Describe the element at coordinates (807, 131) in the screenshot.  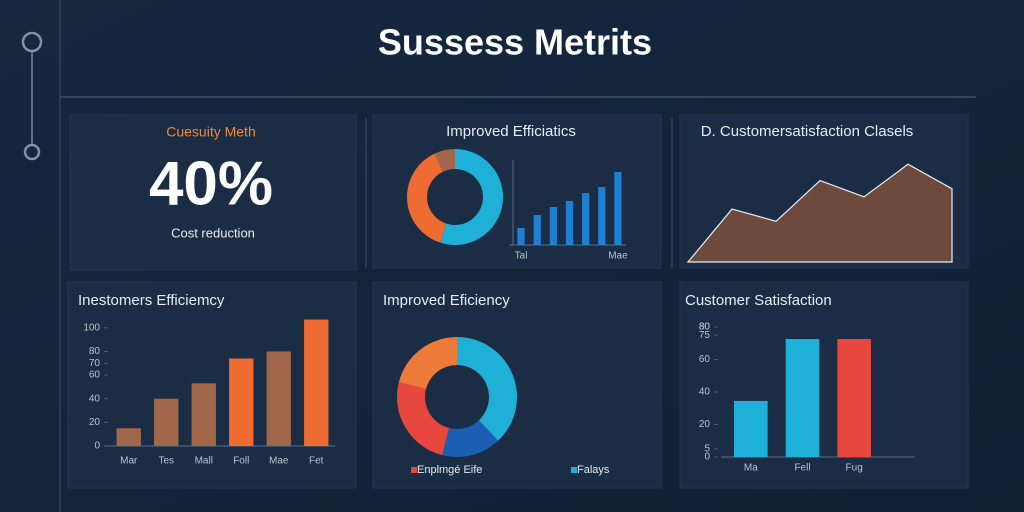
I see `chart-title: D. Customersatisfaction Clasels` at that location.